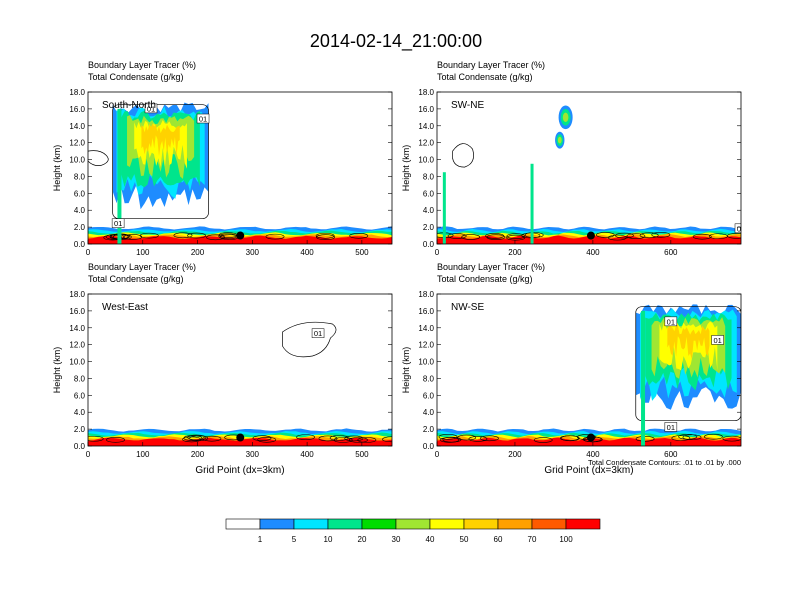 This screenshot has width=792, height=612. What do you see at coordinates (532, 539) in the screenshot?
I see `colorbar-label: 70` at bounding box center [532, 539].